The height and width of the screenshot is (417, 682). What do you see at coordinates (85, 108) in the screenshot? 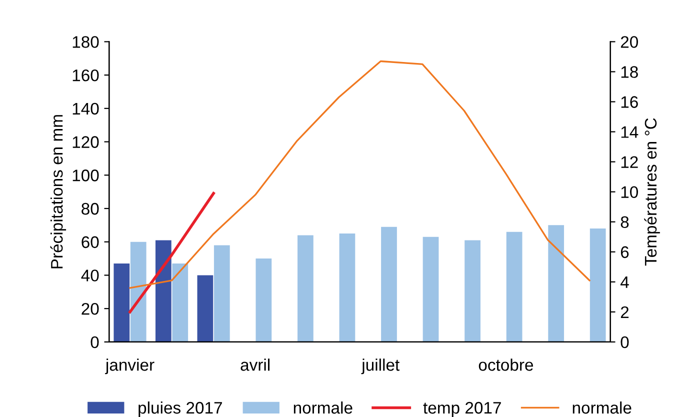
I see `y-tick-label: 140` at bounding box center [85, 108].